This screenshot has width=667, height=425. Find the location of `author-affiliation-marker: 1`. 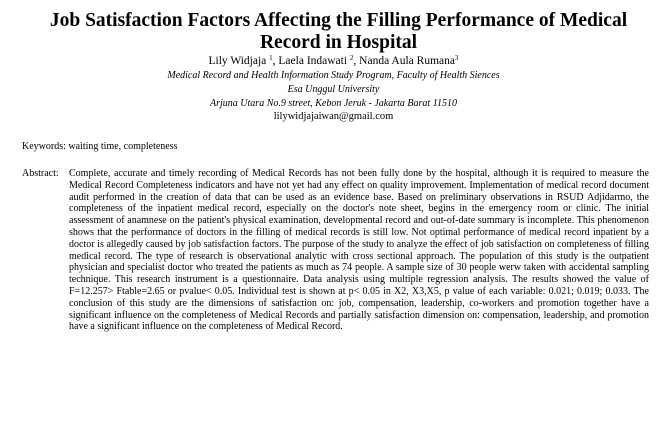

author-affiliation-marker: 1 is located at coordinates (271, 58).